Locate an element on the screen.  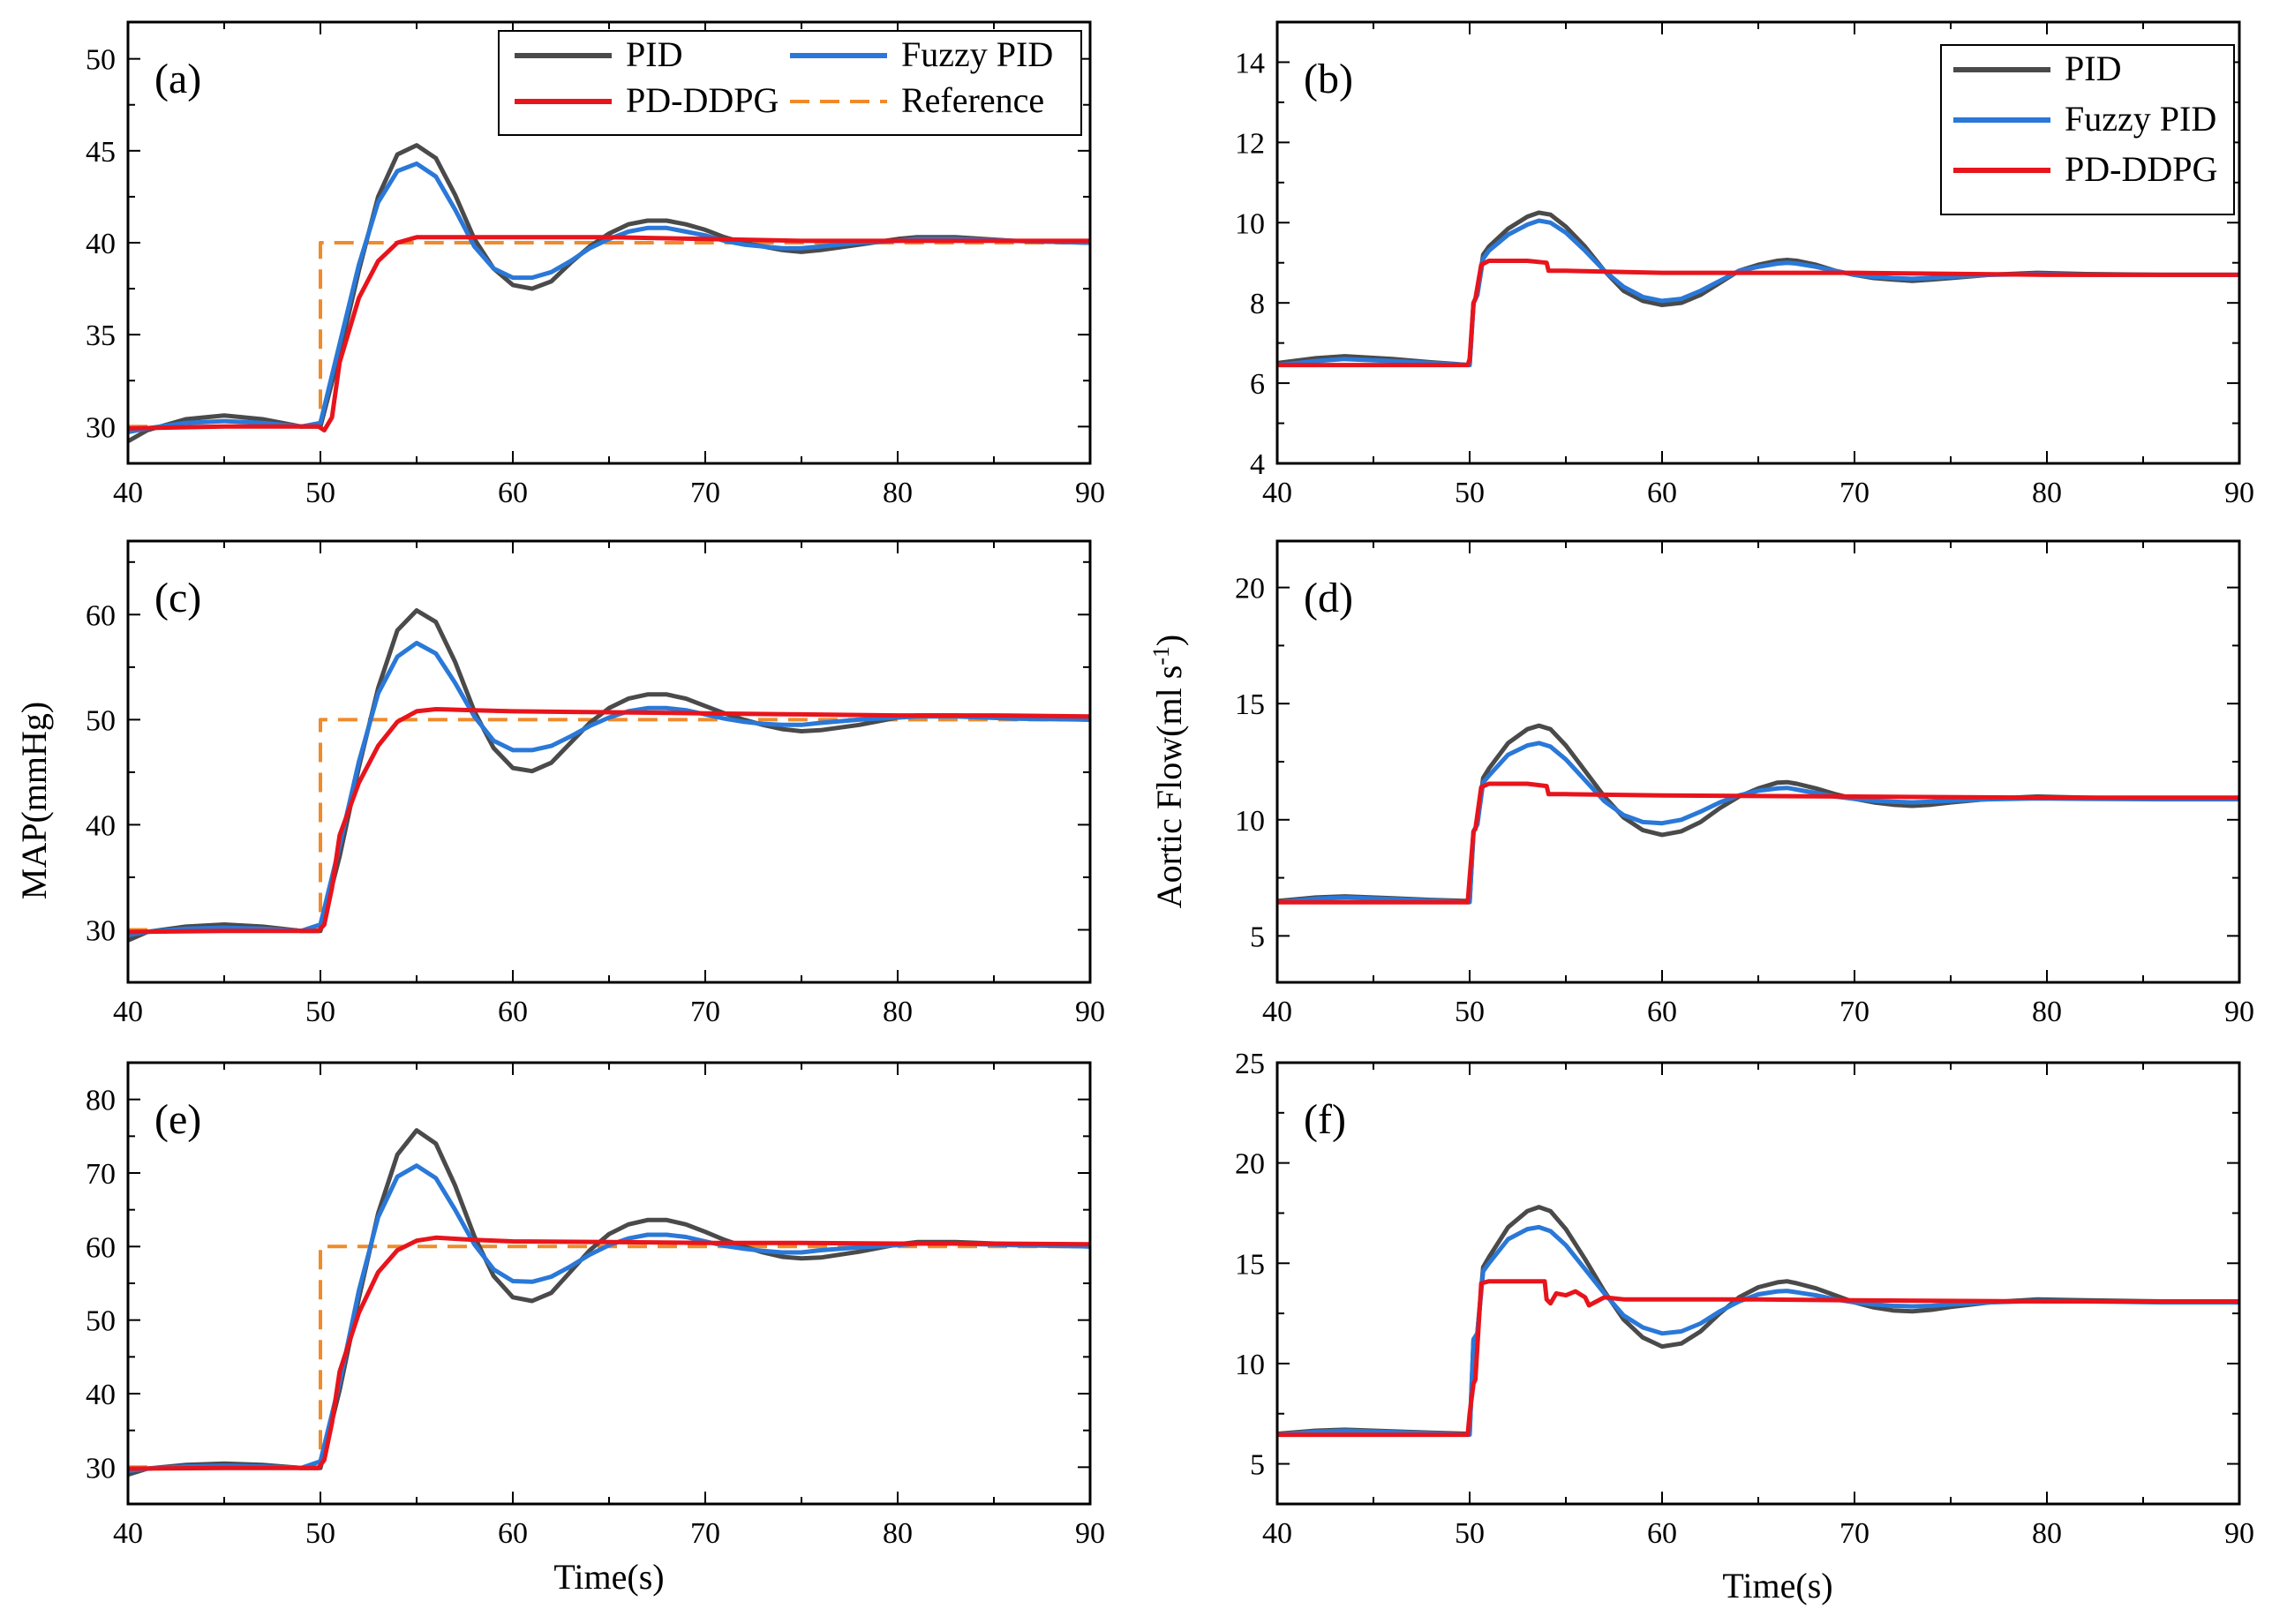
legend-label-pid: PID is located at coordinates (2093, 68).